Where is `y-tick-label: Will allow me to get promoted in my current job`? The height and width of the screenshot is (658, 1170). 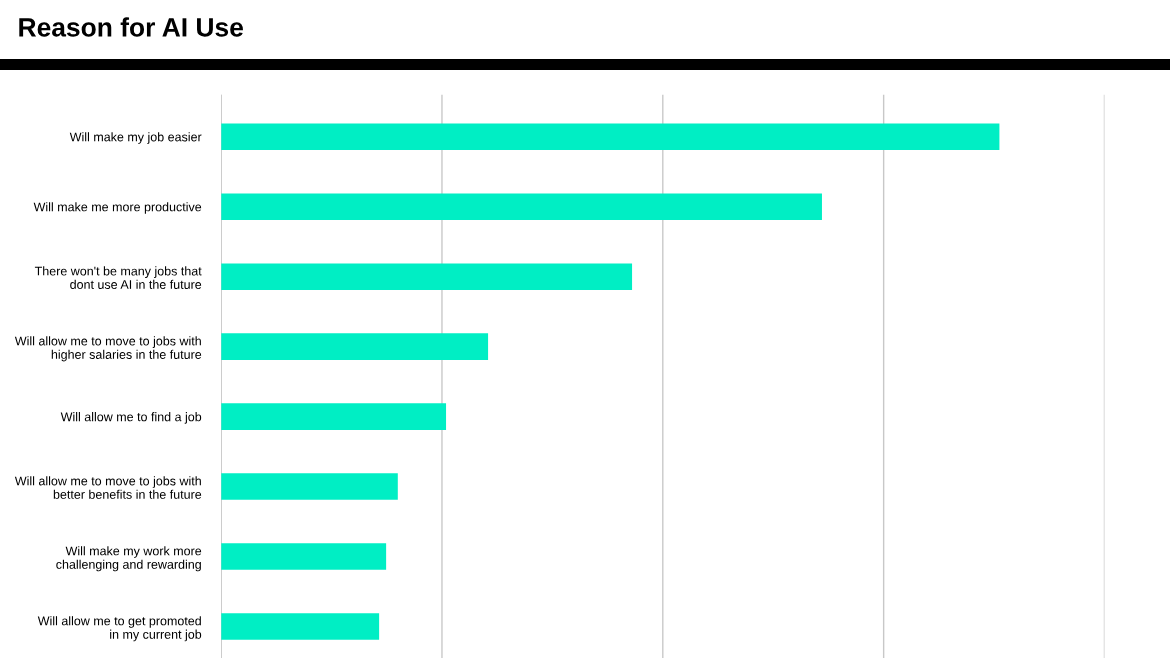
y-tick-label: Will allow me to get promoted in my current job is located at coordinates (119, 629).